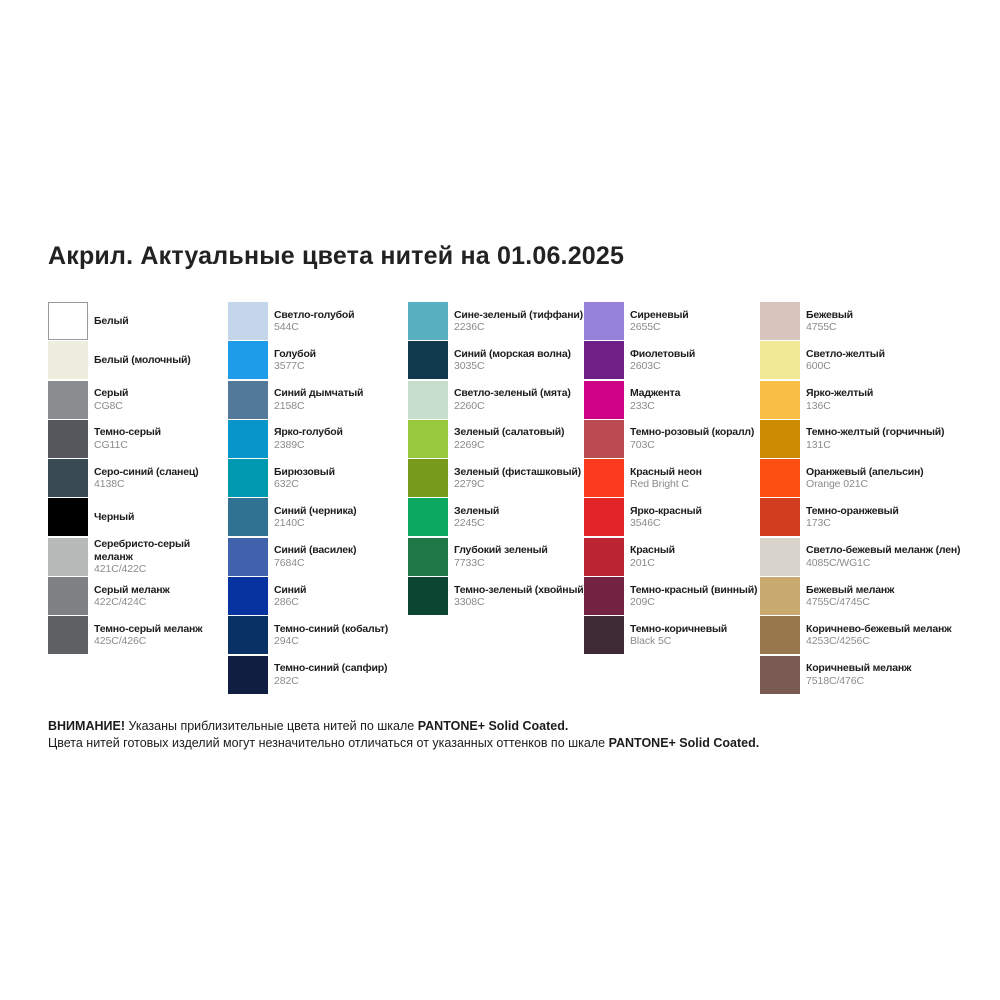 Image resolution: width=1000 pixels, height=1000 pixels. I want to click on color-row: Синий (черника) 2140C, so click(338, 517).